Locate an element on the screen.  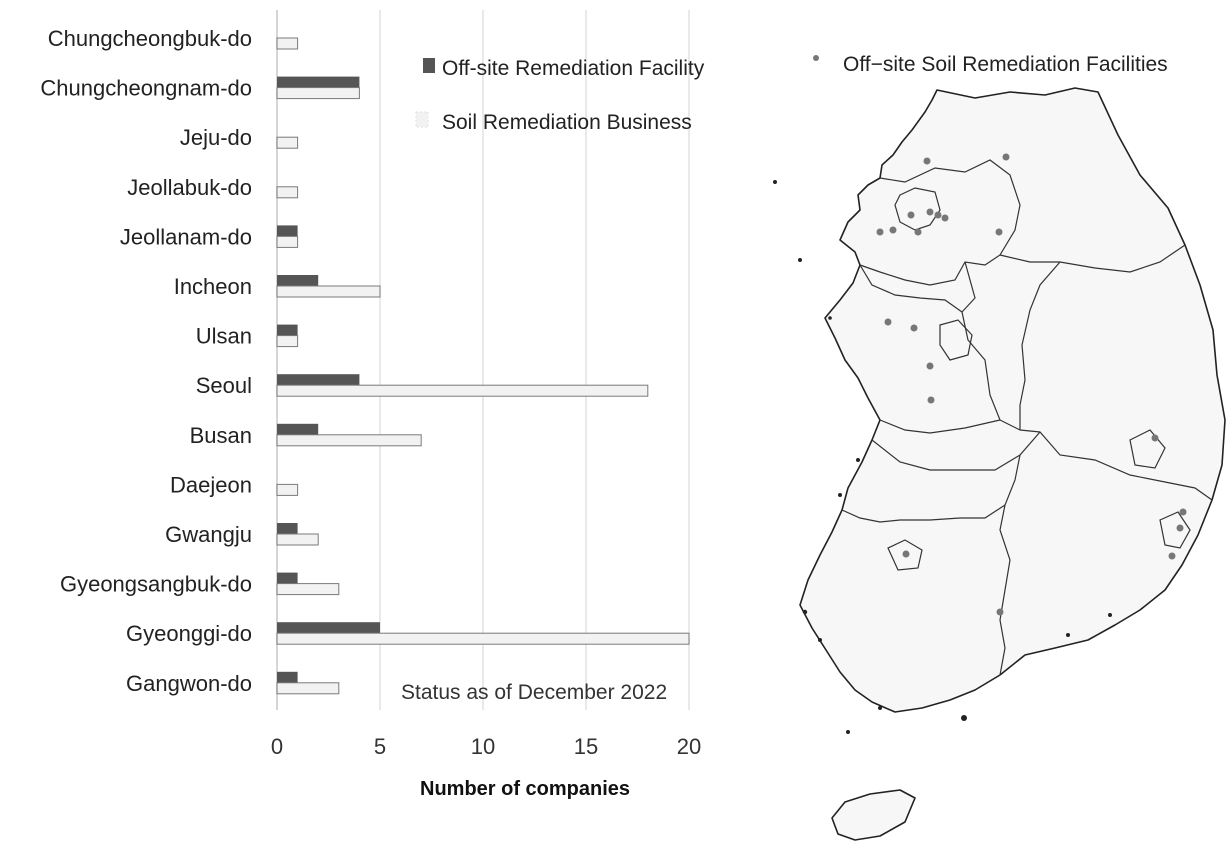
category-label: Gwangju is located at coordinates (208, 534).